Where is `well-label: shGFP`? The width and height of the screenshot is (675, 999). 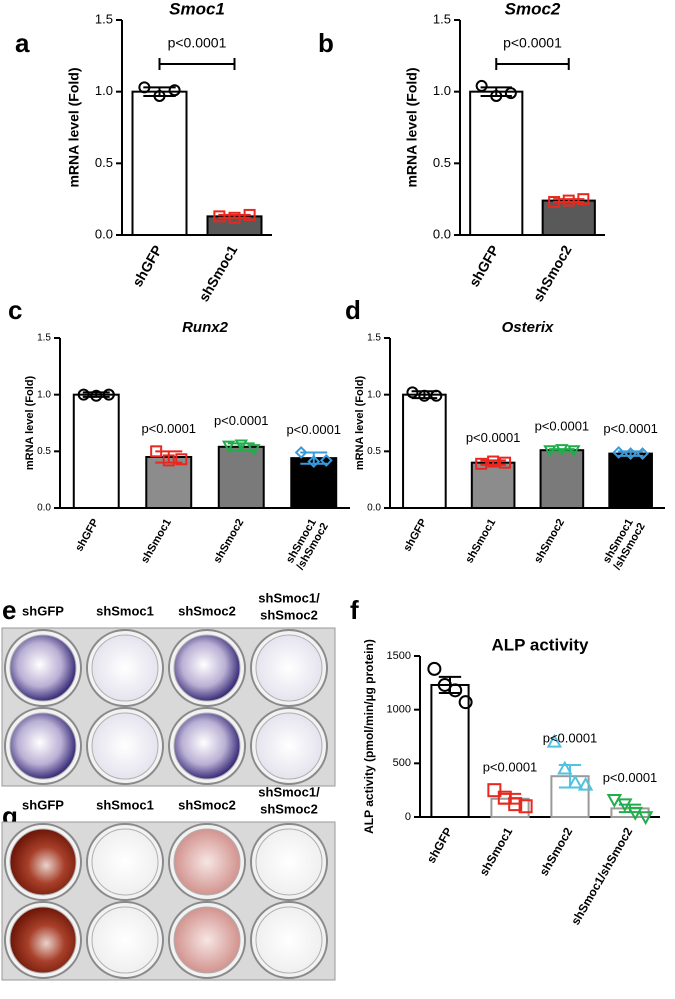
well-label: shGFP is located at coordinates (43, 804).